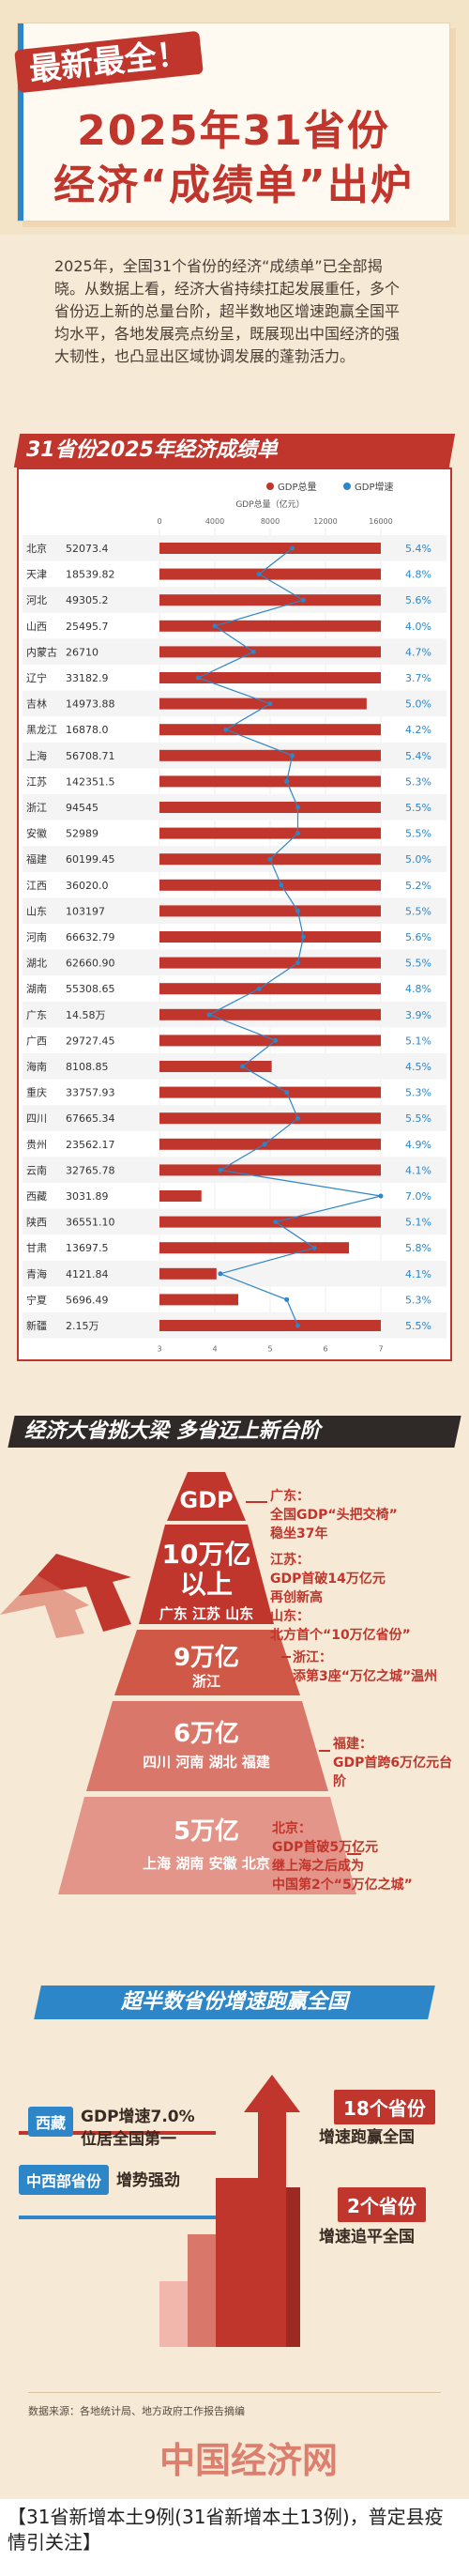  What do you see at coordinates (367, 2237) in the screenshot?
I see `badge-2-text: 增速追平全国` at bounding box center [367, 2237].